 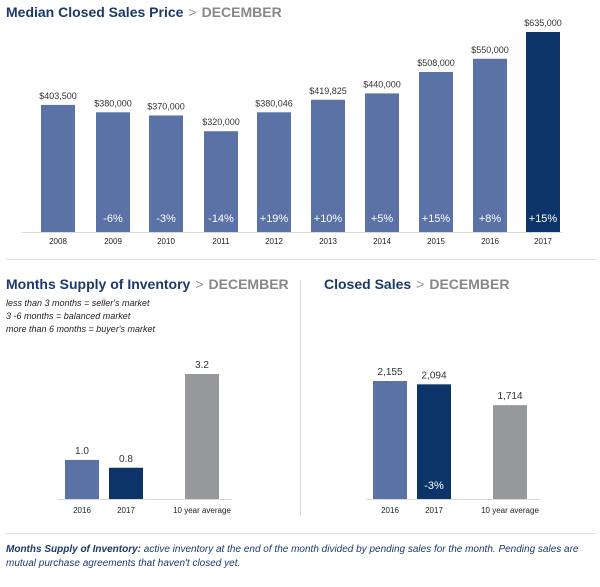 I want to click on median-price-value-label: $635,000, so click(x=543, y=23).